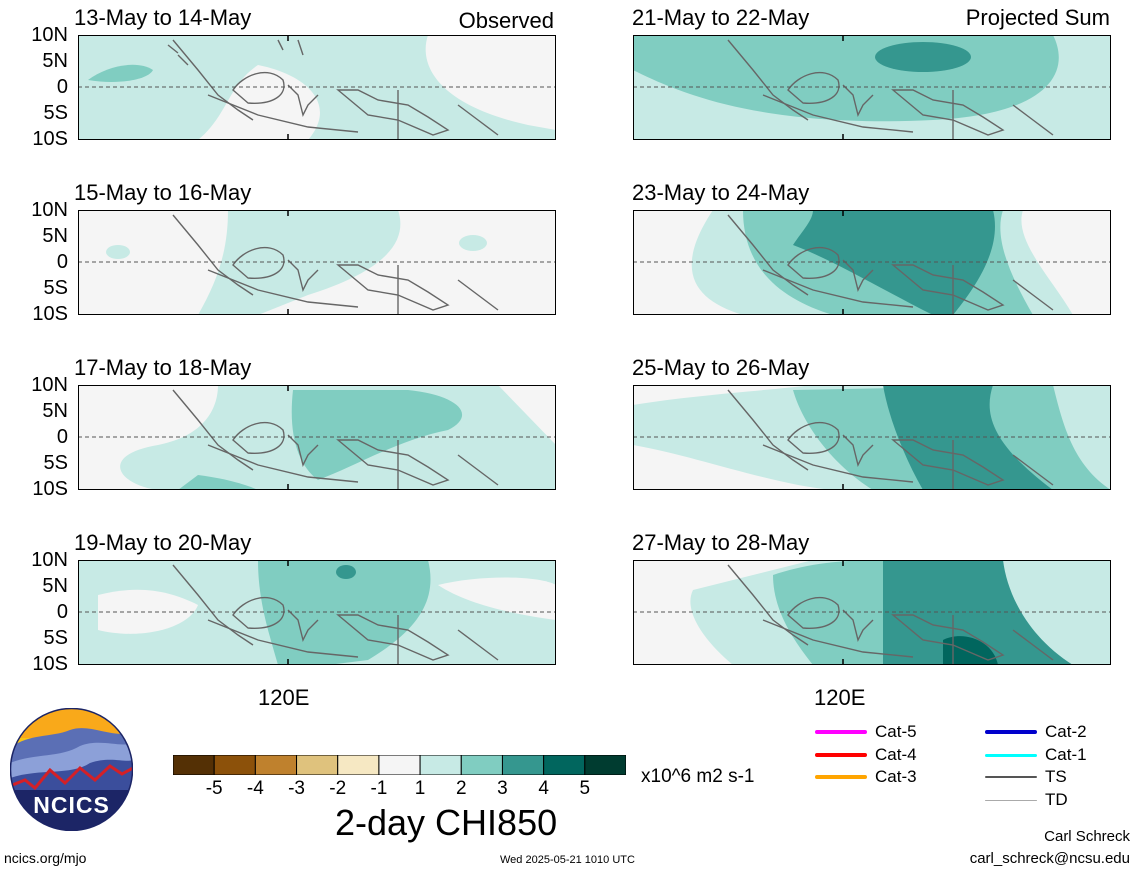 This screenshot has width=1135, height=873. Describe the element at coordinates (1011, 800) in the screenshot. I see `legend-line-td` at that location.